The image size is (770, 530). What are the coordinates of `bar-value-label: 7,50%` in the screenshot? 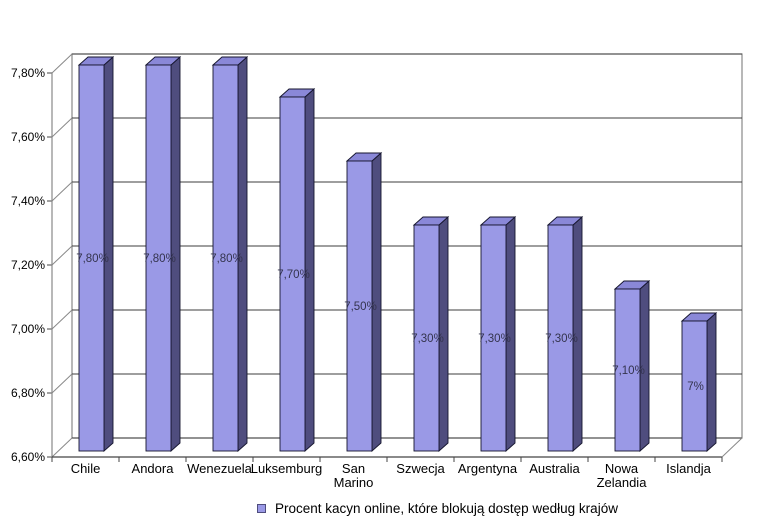 It's located at (360, 307).